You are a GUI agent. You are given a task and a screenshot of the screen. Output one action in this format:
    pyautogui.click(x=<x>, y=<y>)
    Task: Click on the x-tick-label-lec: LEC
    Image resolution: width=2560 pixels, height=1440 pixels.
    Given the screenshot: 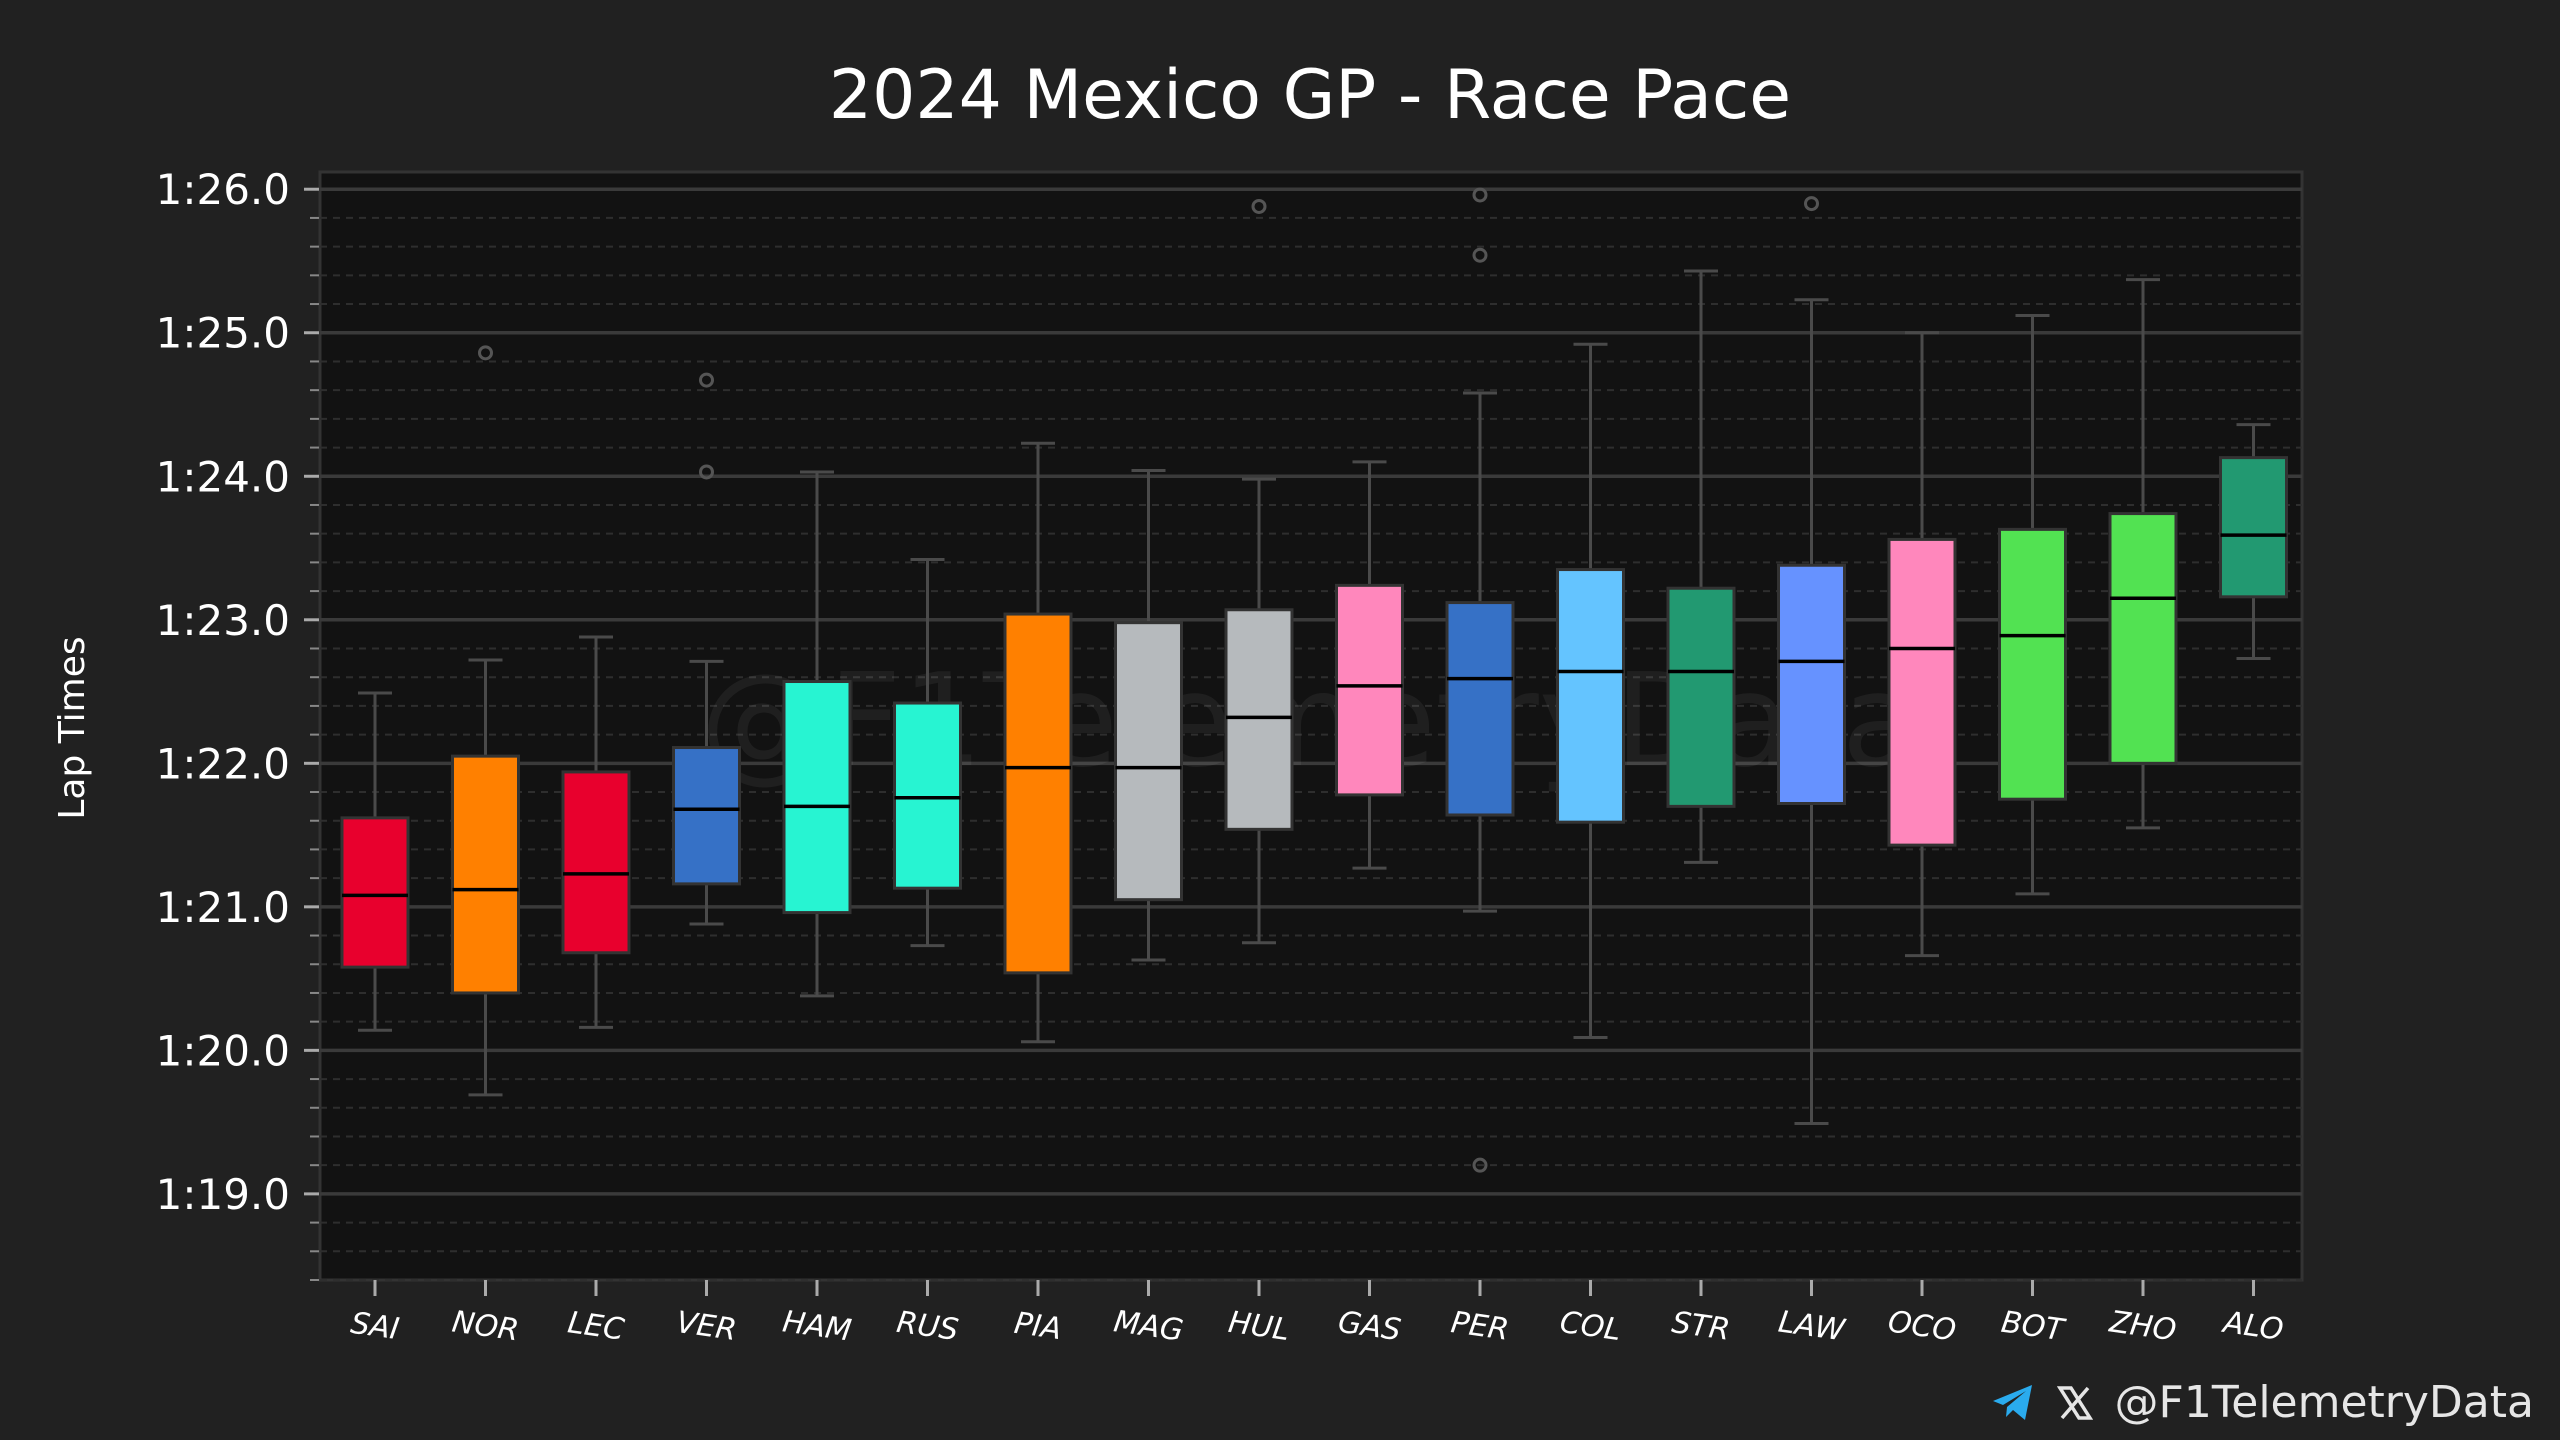 What is the action you would take?
    pyautogui.click(x=595, y=1326)
    